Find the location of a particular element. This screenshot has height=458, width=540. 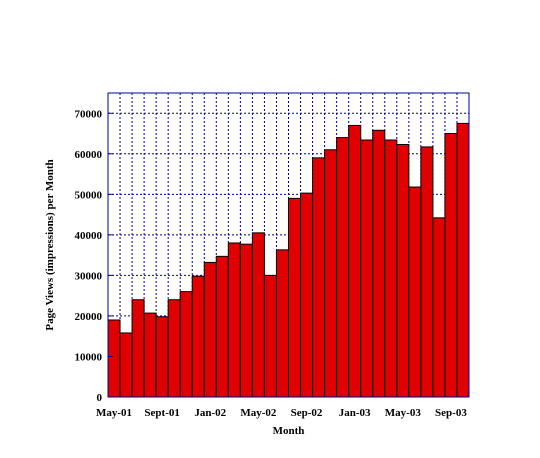

x-tick-label: Jan-02 is located at coordinates (210, 413).